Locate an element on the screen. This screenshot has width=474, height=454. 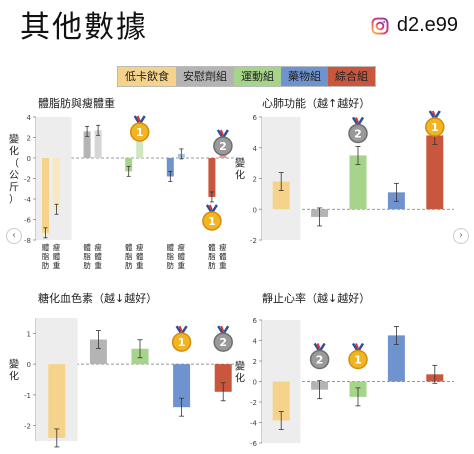
legend-item: 安慰劑組 is located at coordinates (205, 76).